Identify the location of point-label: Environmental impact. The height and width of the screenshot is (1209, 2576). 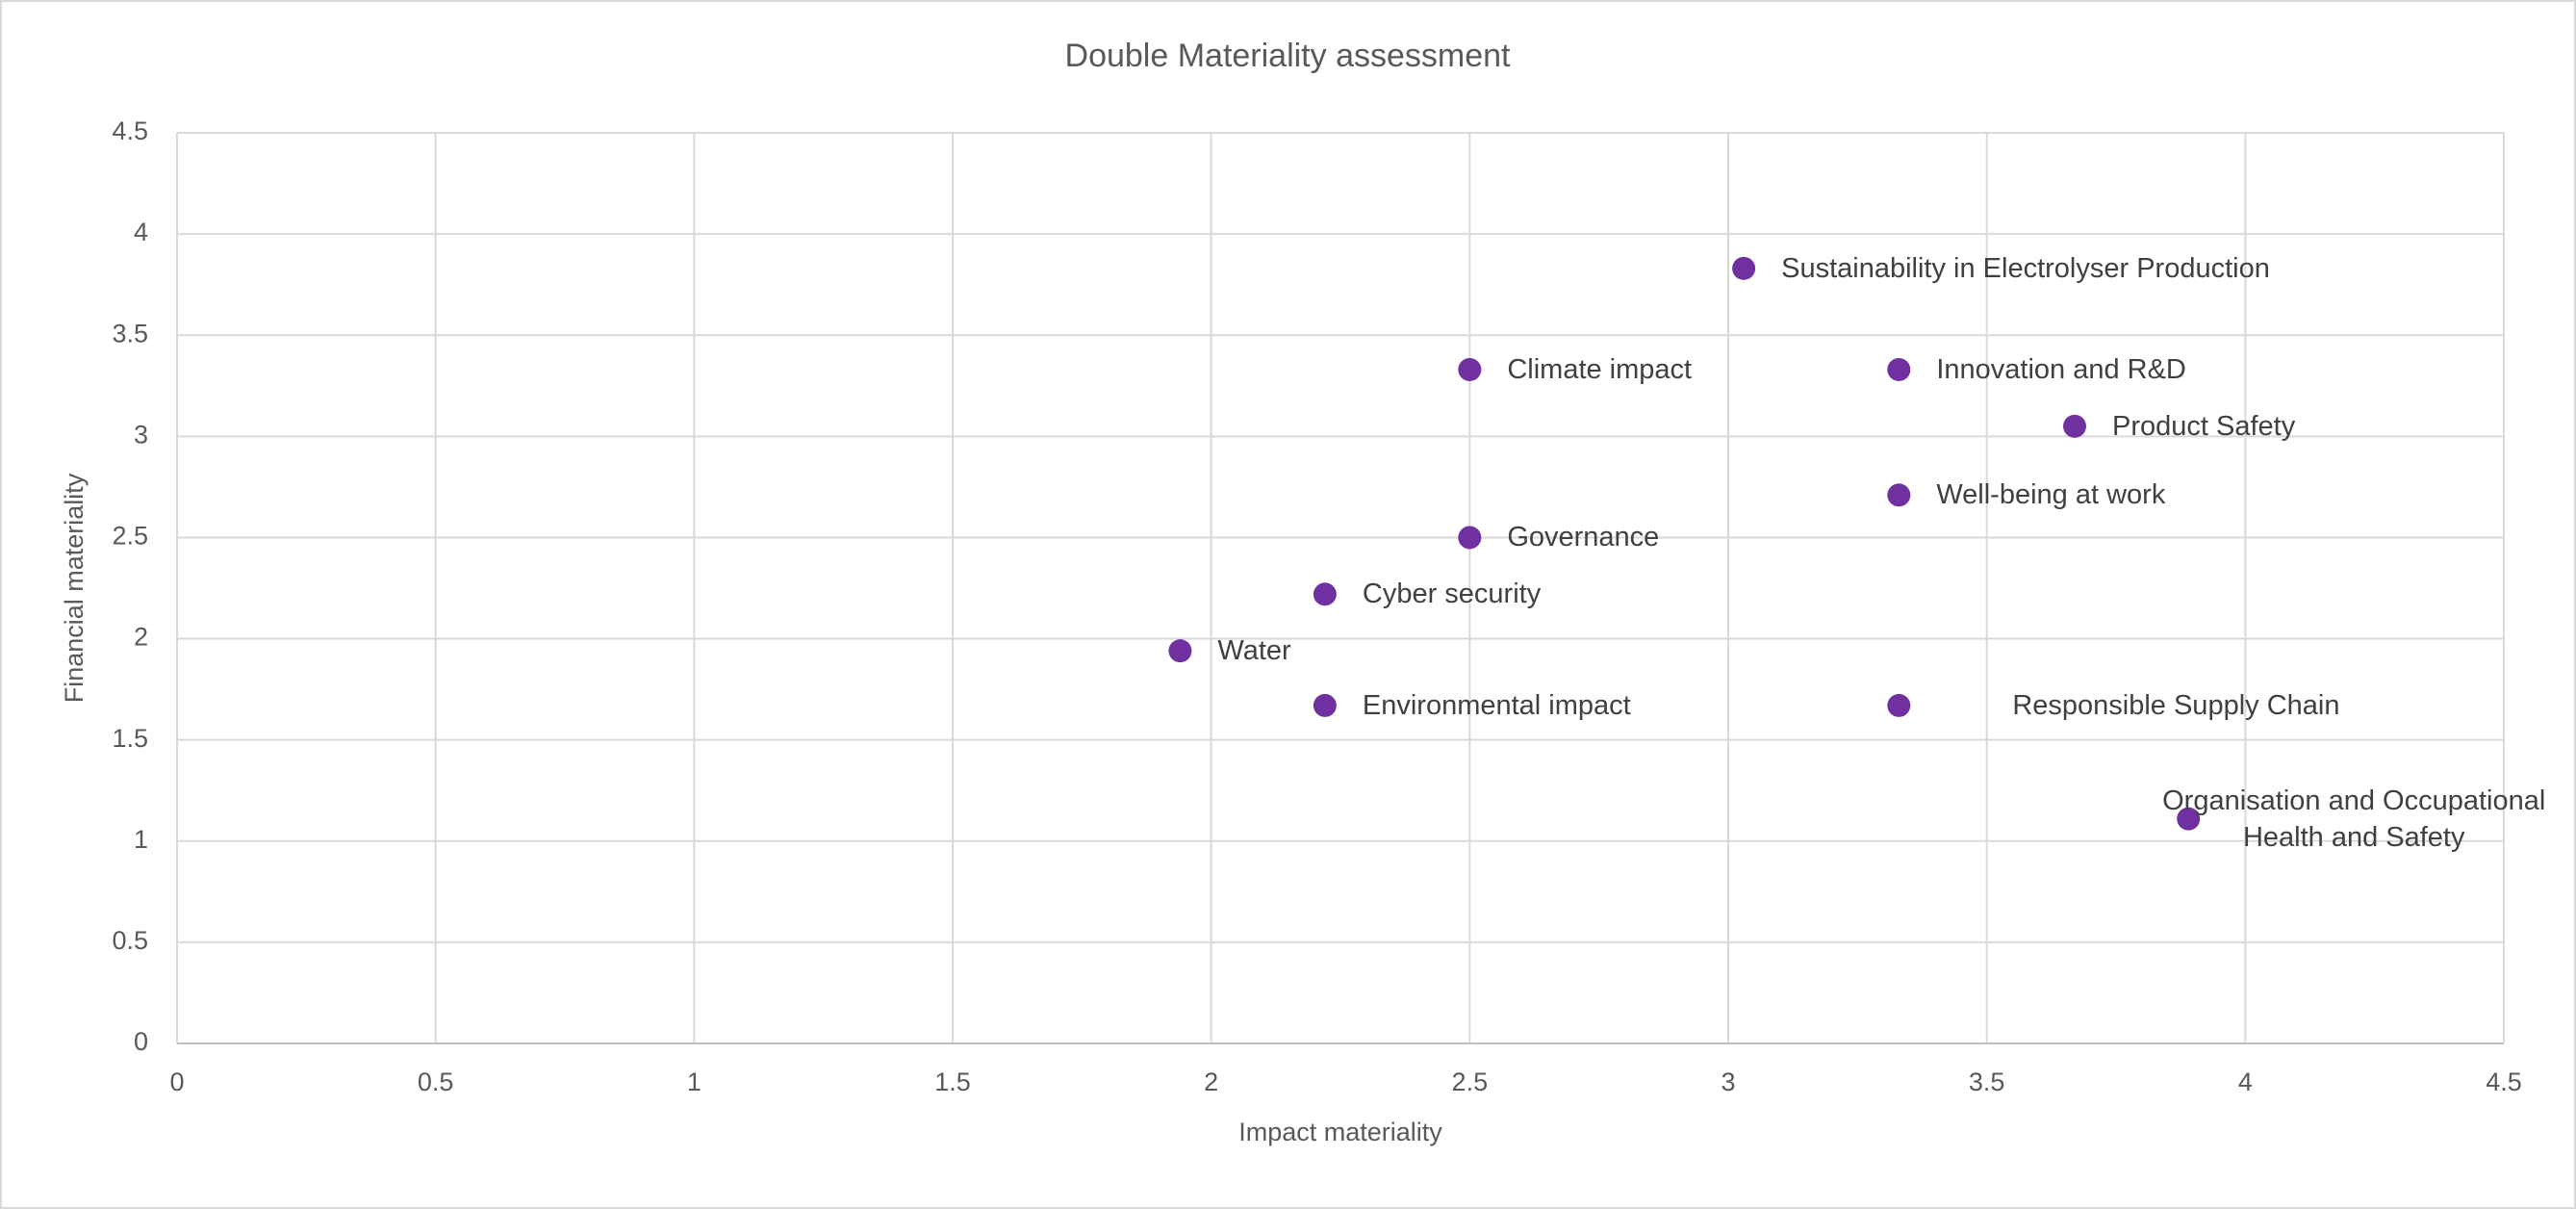
(1496, 705).